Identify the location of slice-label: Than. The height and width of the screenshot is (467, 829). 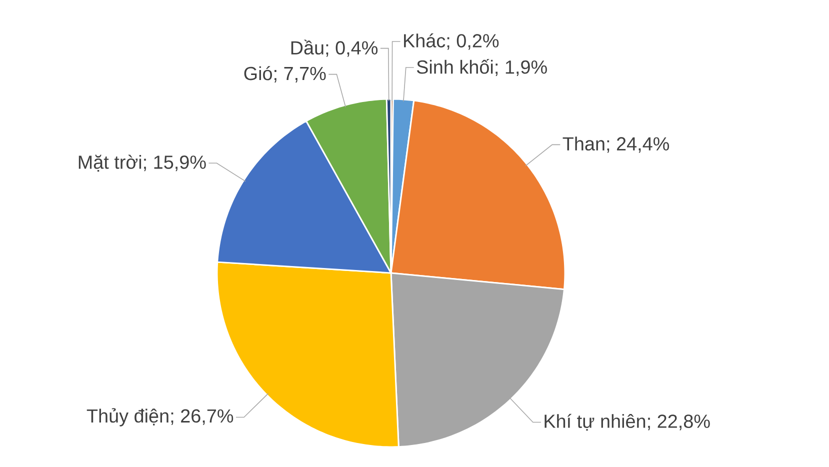
(583, 143).